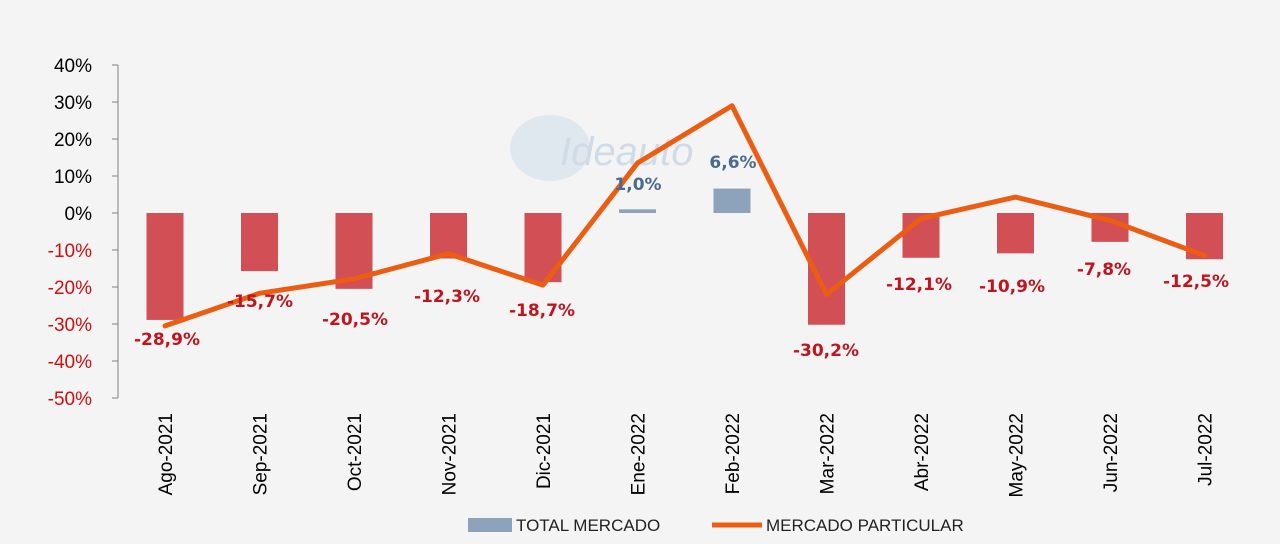 This screenshot has width=1280, height=544. What do you see at coordinates (450, 454) in the screenshot?
I see `x-tick-label: Nov-2021` at bounding box center [450, 454].